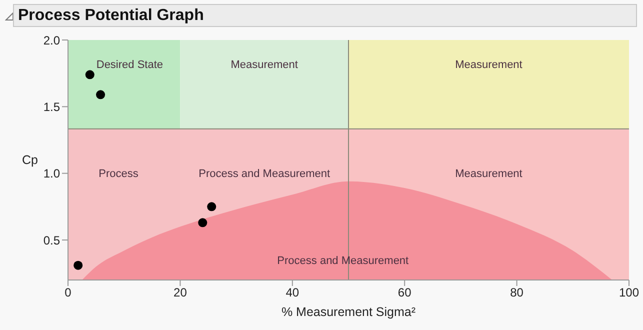 The height and width of the screenshot is (330, 643). What do you see at coordinates (51, 40) in the screenshot?
I see `y-tick-label: 2.0` at bounding box center [51, 40].